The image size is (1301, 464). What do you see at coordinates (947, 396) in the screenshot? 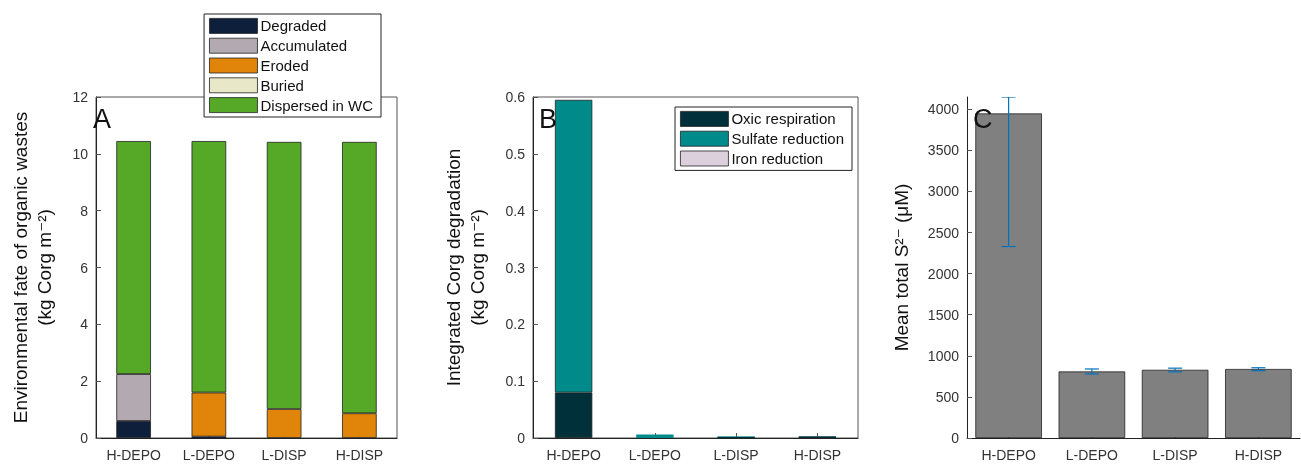
I see `y-tick-label: 500` at bounding box center [947, 396].